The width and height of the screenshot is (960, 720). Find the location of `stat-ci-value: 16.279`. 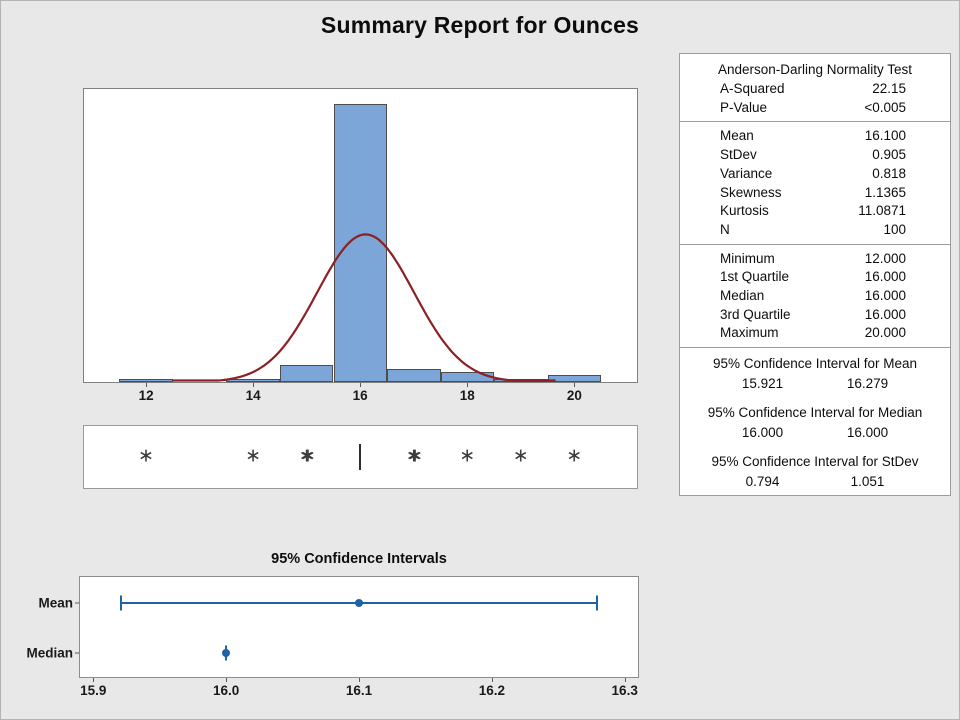

stat-ci-value: 16.279 is located at coordinates (867, 384).